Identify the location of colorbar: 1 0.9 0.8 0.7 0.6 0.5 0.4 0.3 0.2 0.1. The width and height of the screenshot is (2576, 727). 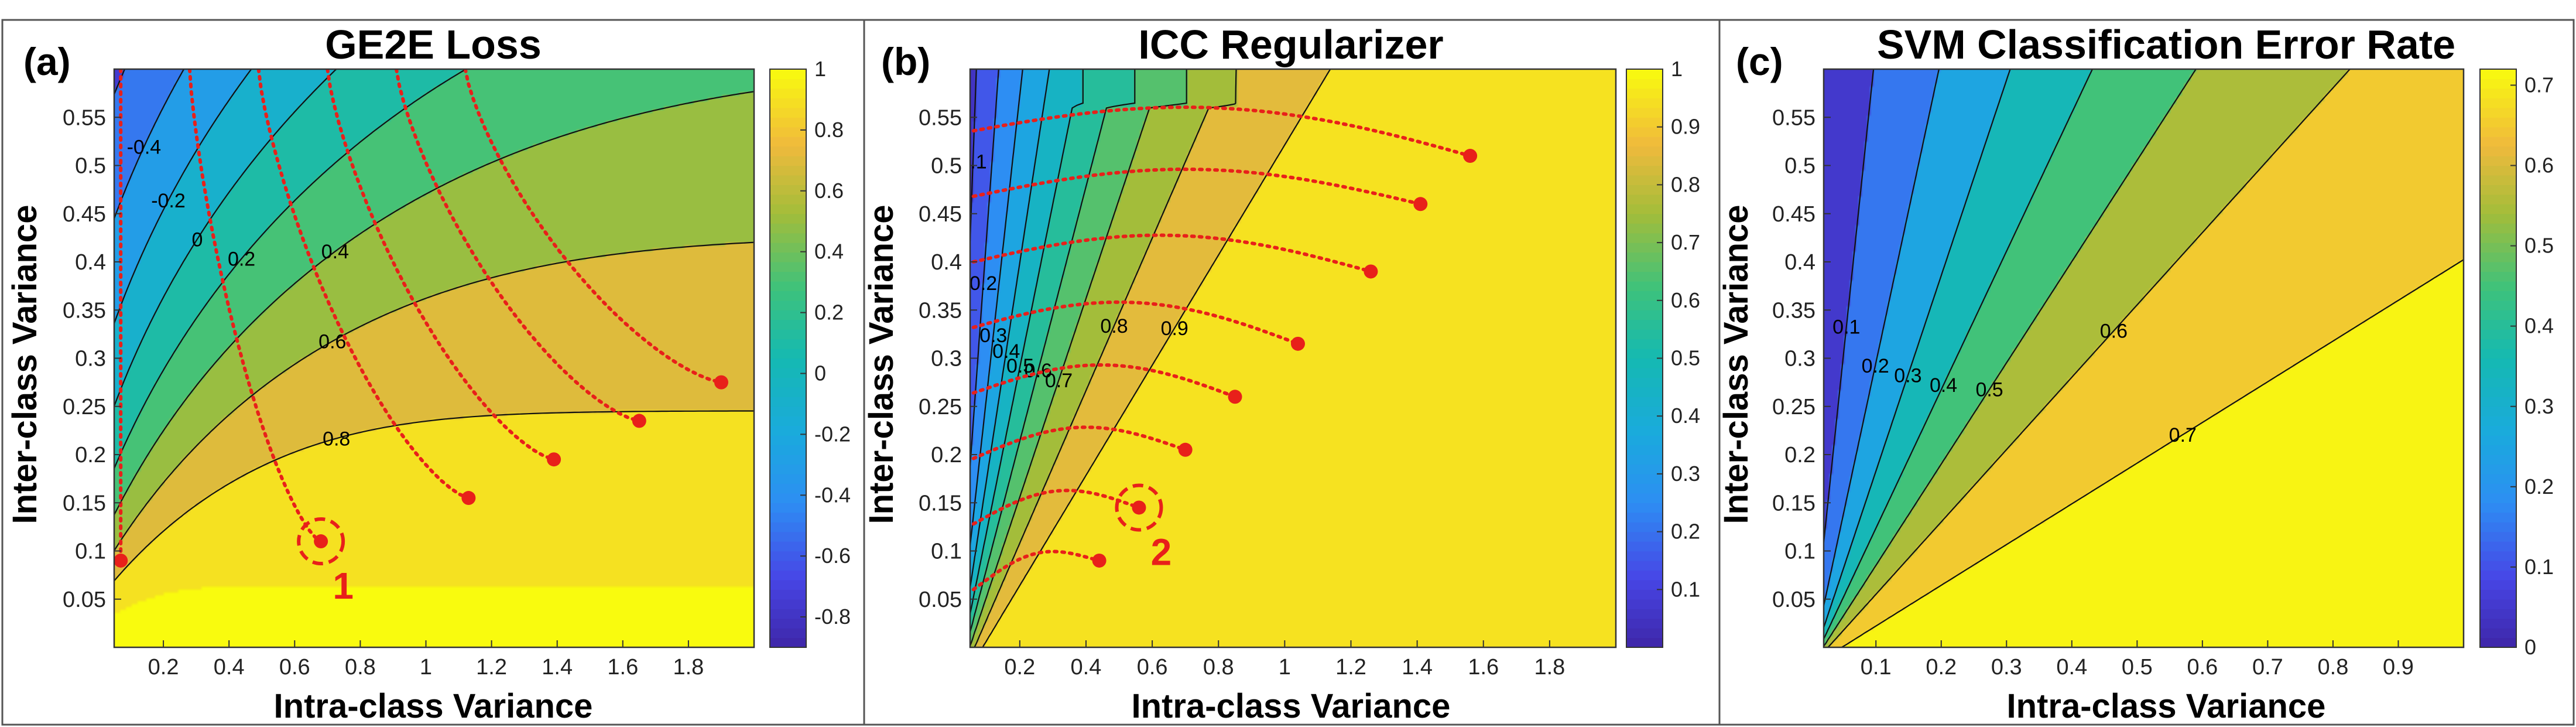
(1663, 352).